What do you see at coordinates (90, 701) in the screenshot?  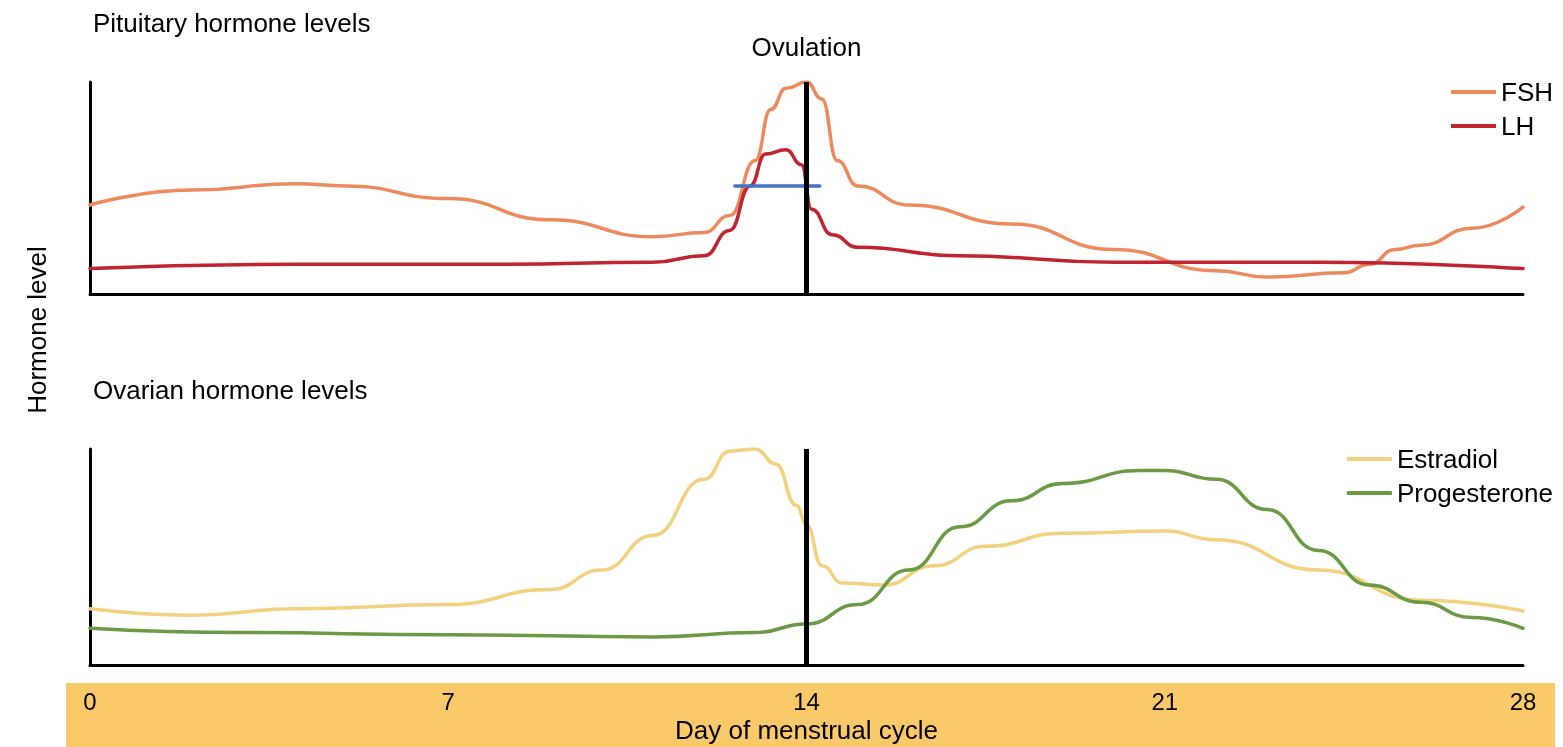 I see `x-tick-label: 0` at bounding box center [90, 701].